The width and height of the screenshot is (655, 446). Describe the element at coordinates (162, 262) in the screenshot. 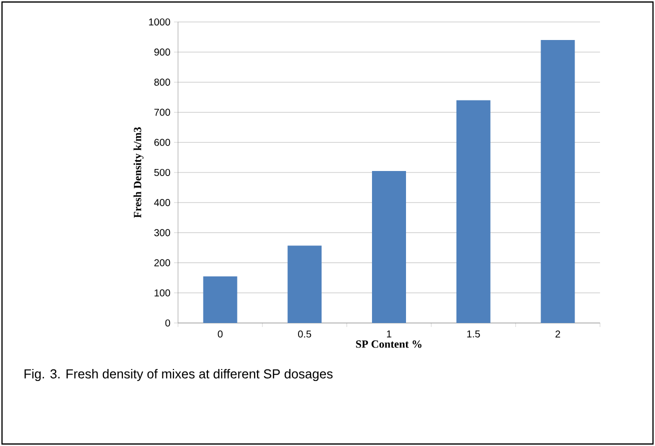

I see `y-tick-label: 200` at that location.